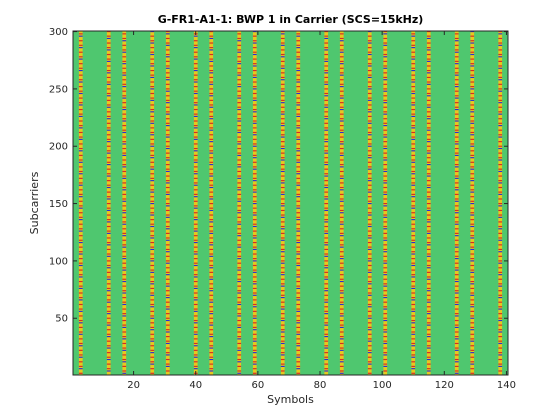 The width and height of the screenshot is (560, 420). Describe the element at coordinates (195, 385) in the screenshot. I see `x-tick-label: 40` at that location.